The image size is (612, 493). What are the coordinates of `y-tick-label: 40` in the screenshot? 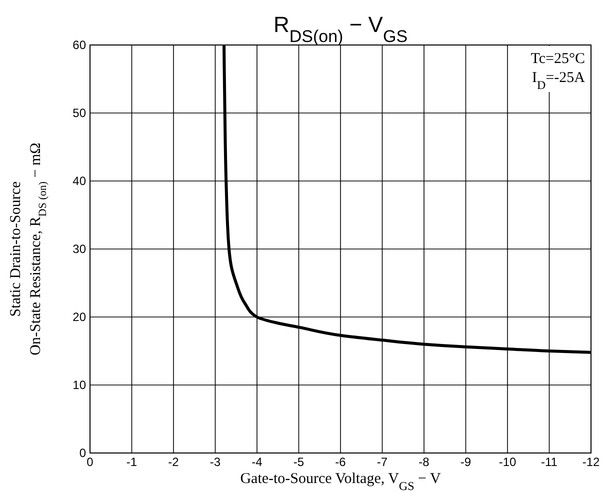 It's located at (79, 181).